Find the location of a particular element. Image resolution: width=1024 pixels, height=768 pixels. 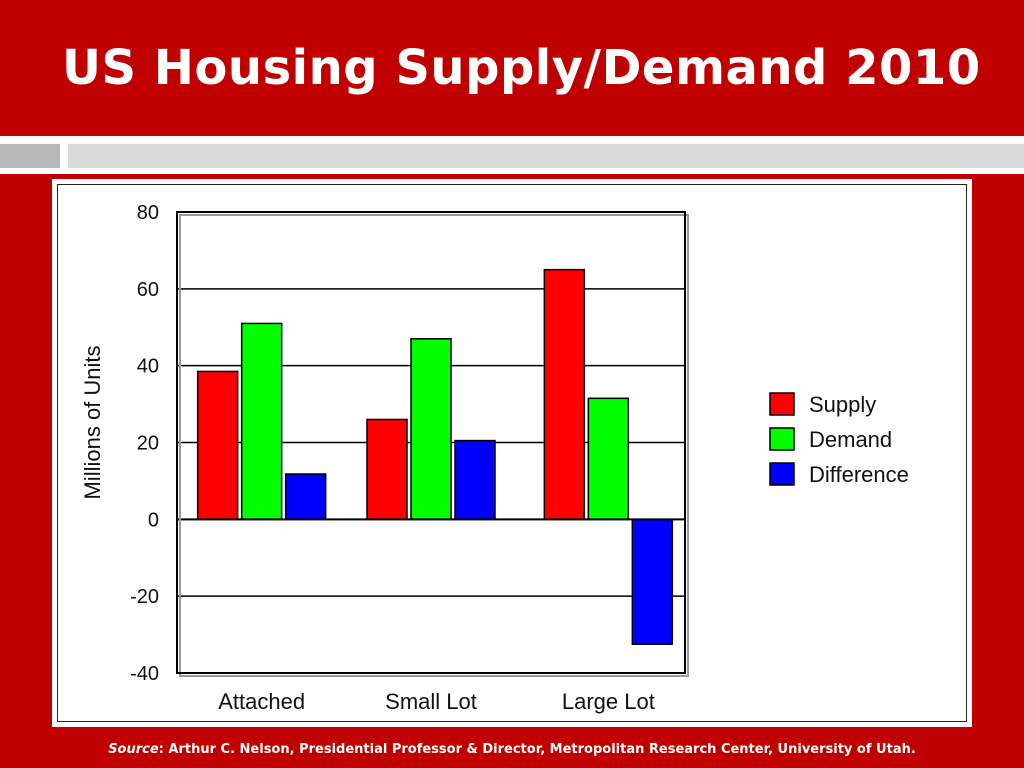

legend-swatch-supply is located at coordinates (782, 404).